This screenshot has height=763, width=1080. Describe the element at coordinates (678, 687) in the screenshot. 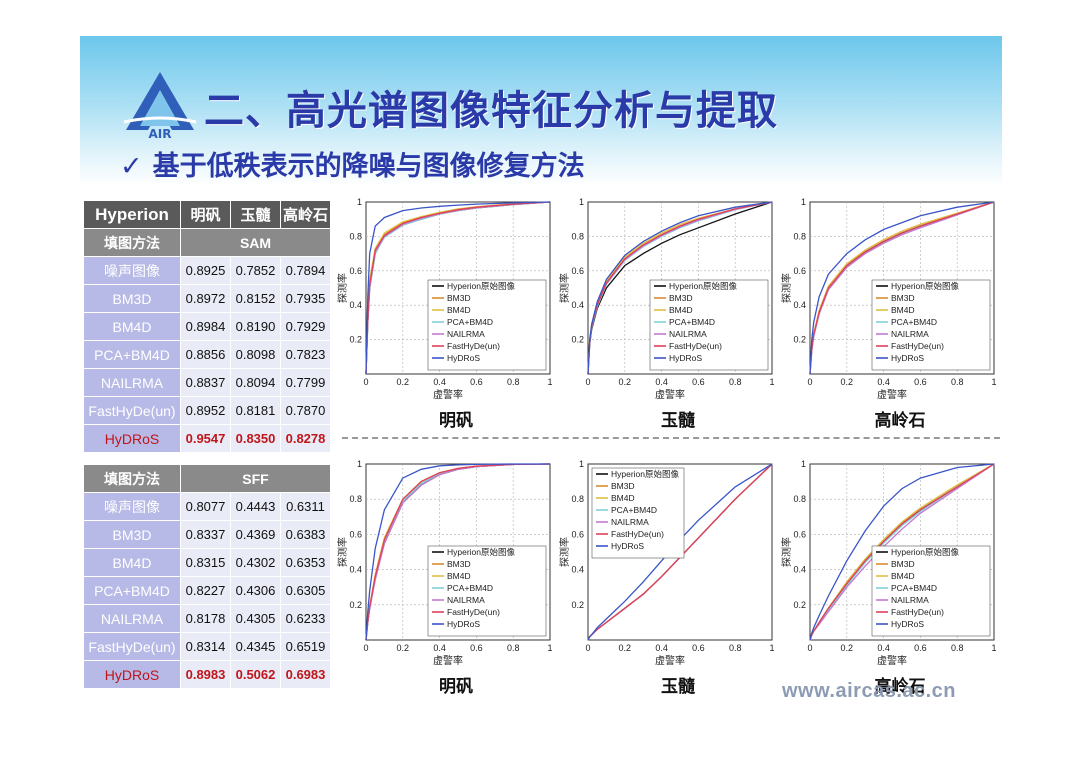

I see `chart-caption: 玉髓` at that location.